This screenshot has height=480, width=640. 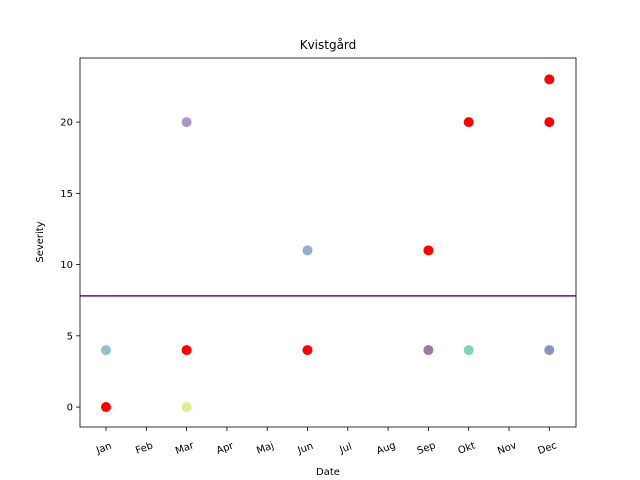 What do you see at coordinates (225, 448) in the screenshot?
I see `x-tick-label: Apr` at bounding box center [225, 448].